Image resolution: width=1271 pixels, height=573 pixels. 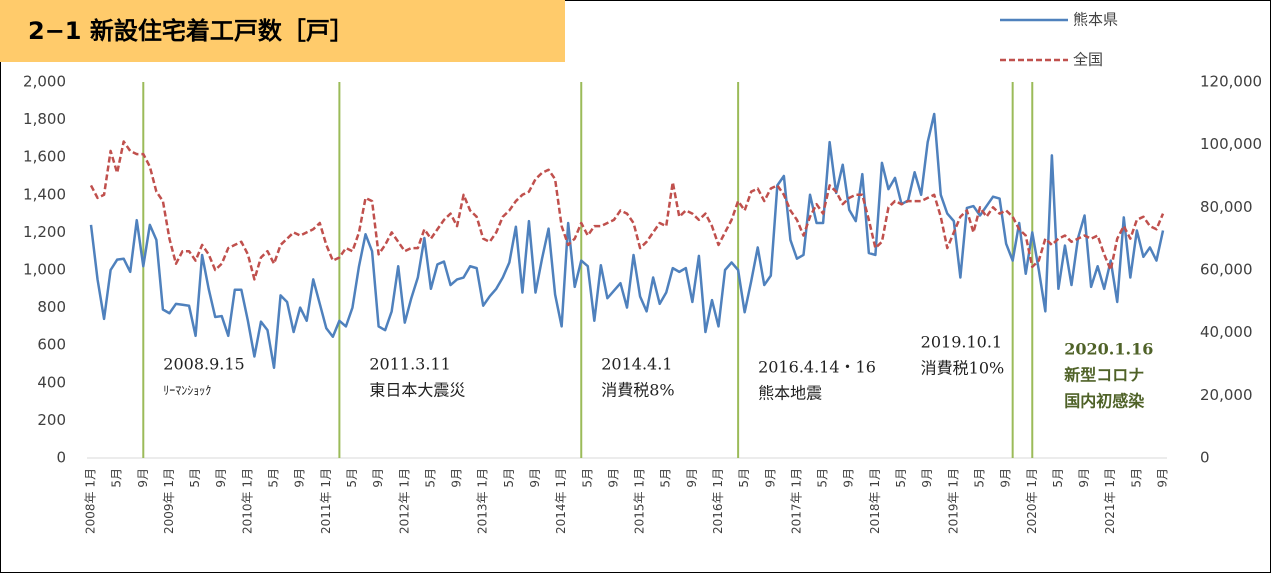 I want to click on x-tick-label: 2016年 1月, so click(x=718, y=501).